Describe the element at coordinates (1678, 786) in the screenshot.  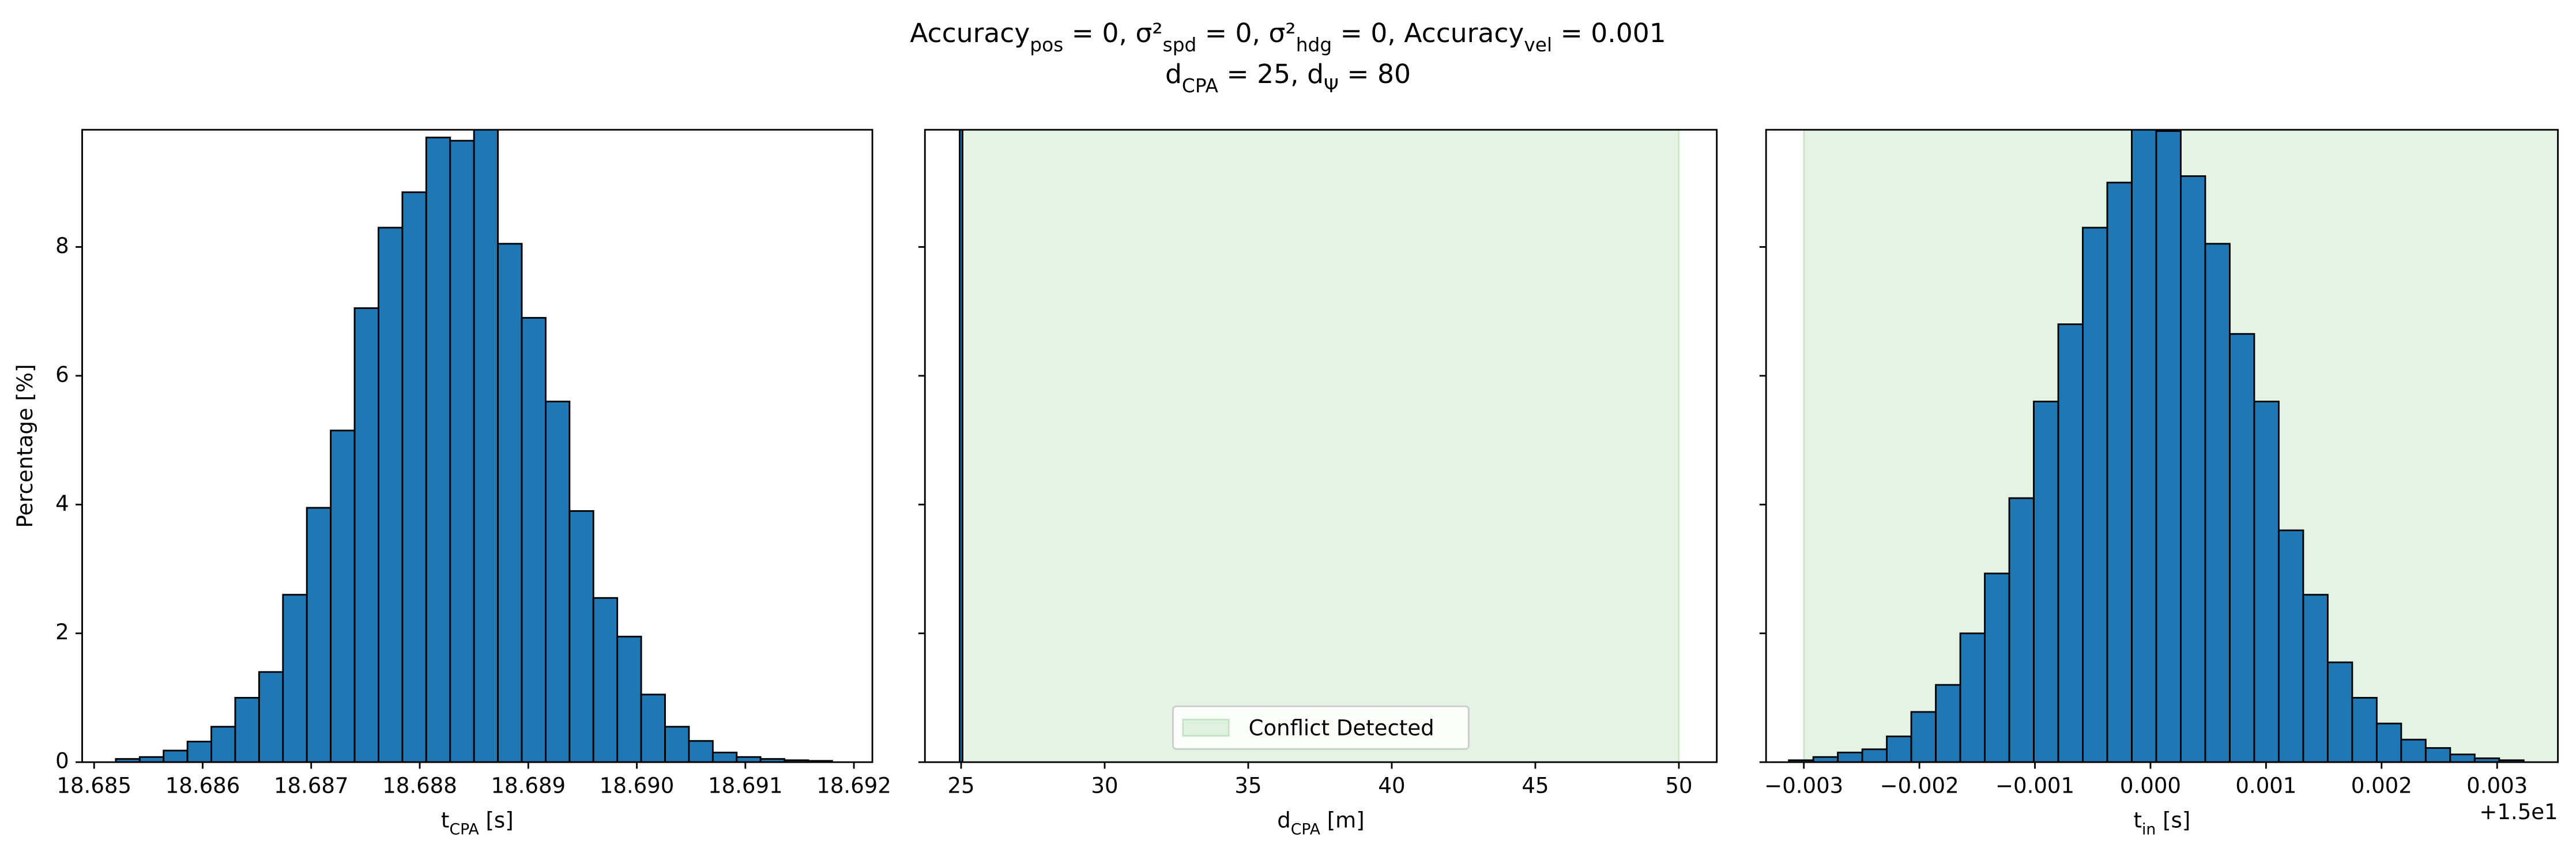
I see `x-tick-label: 50` at that location.